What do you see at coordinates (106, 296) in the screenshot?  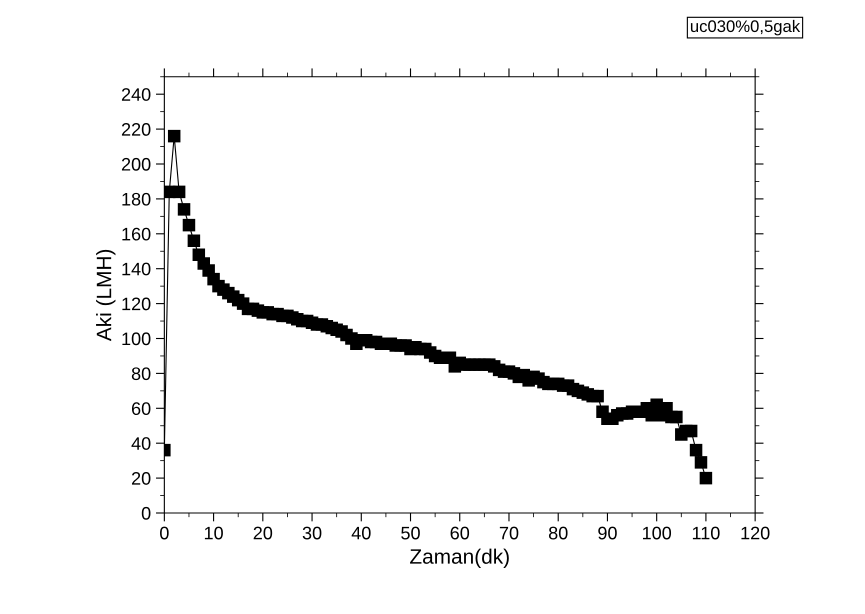 I see `y-axis-title: Aki (LMH)` at bounding box center [106, 296].